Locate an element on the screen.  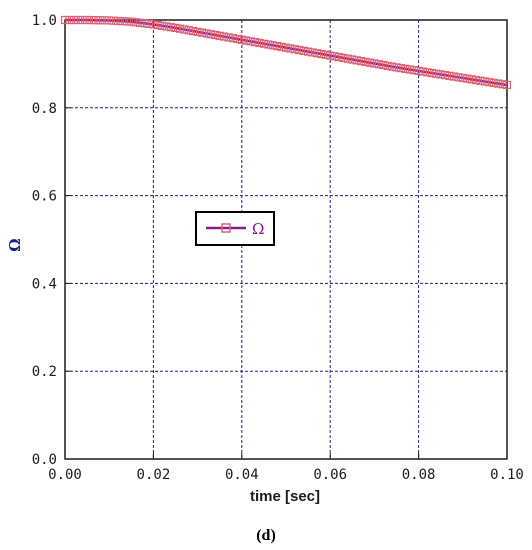
x-tick-label: 0.02 is located at coordinates (154, 475).